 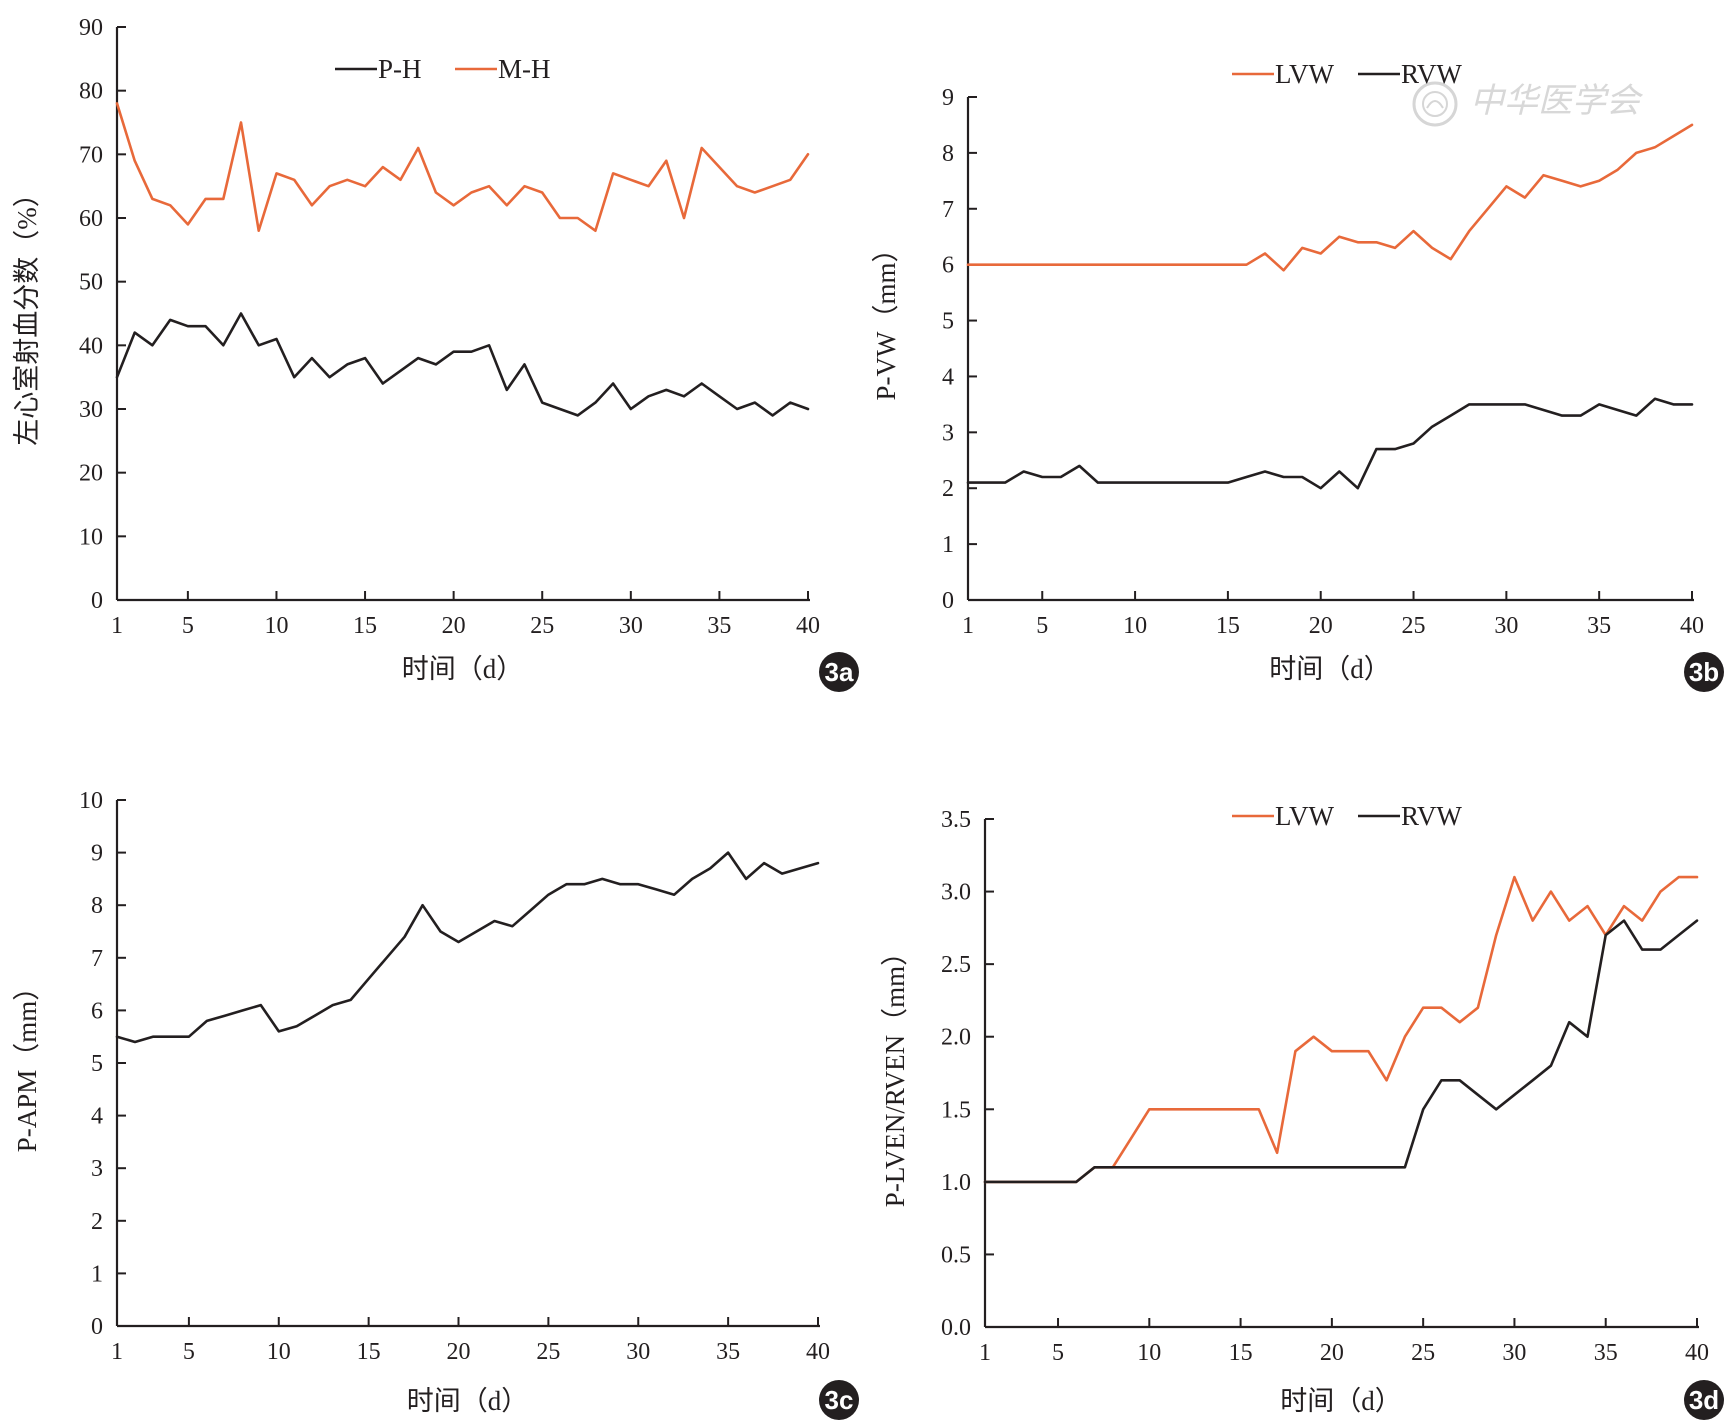 What do you see at coordinates (27, 1063) in the screenshot?
I see `y-axis-title: P-APM（mm）` at bounding box center [27, 1063].